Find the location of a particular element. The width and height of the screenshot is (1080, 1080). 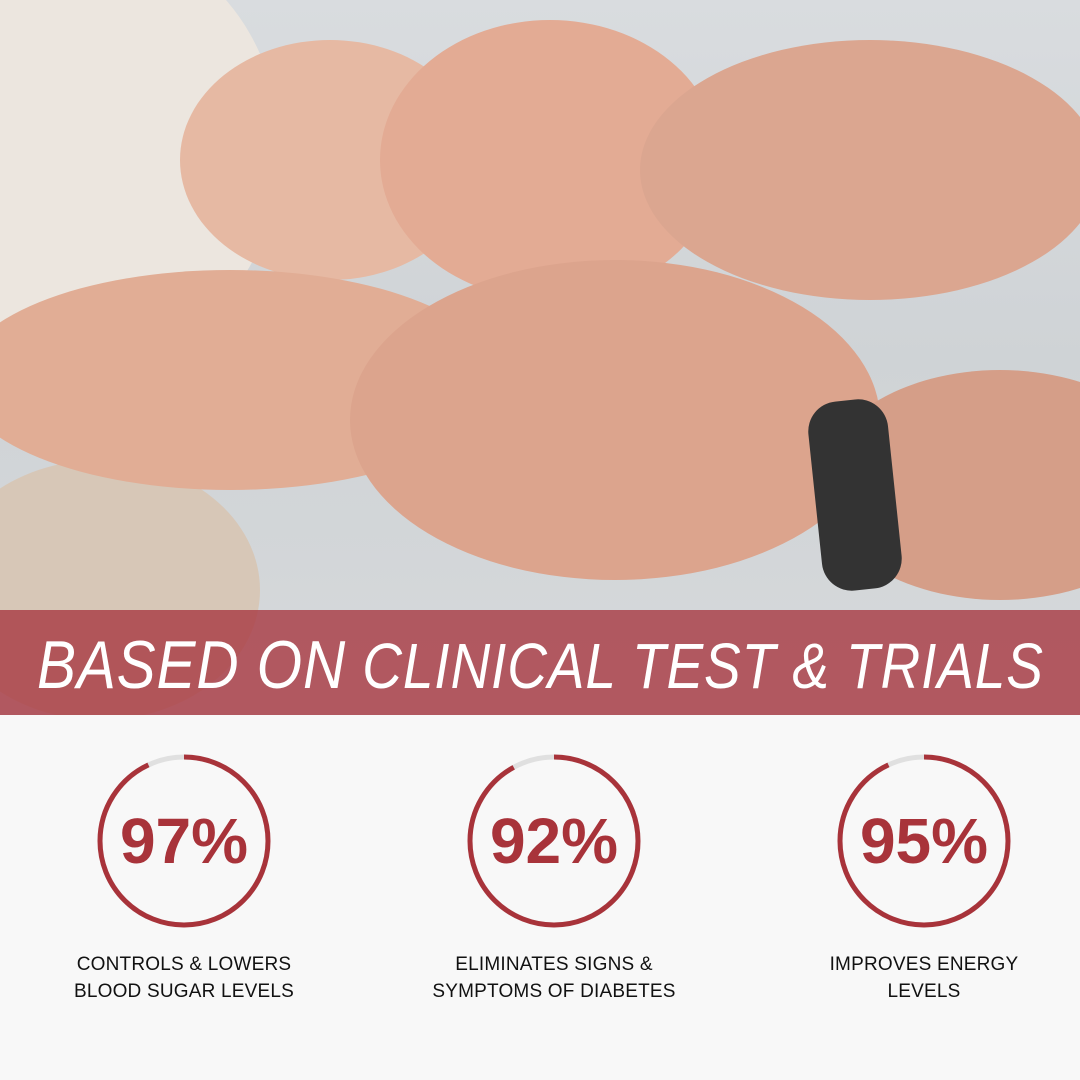

stat-value: 92% is located at coordinates (554, 841).